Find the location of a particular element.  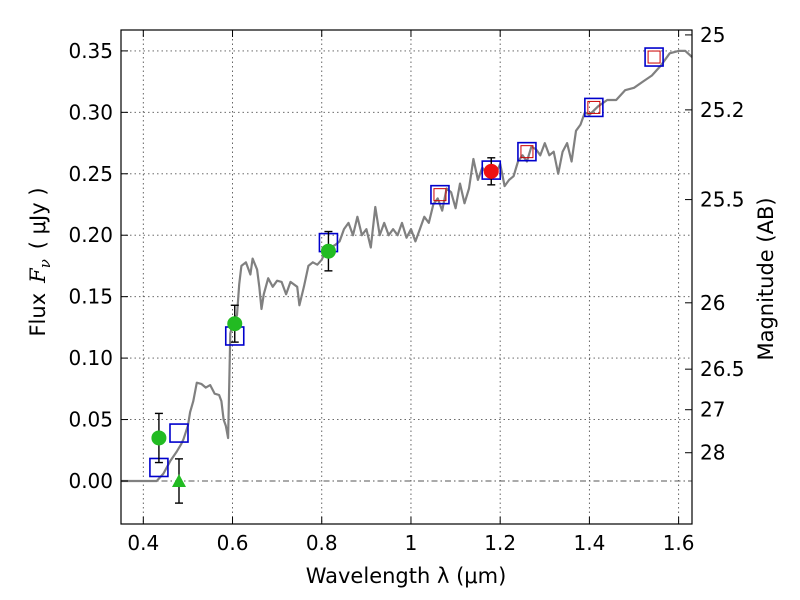

y2-tick-label: 28 is located at coordinates (712, 453).